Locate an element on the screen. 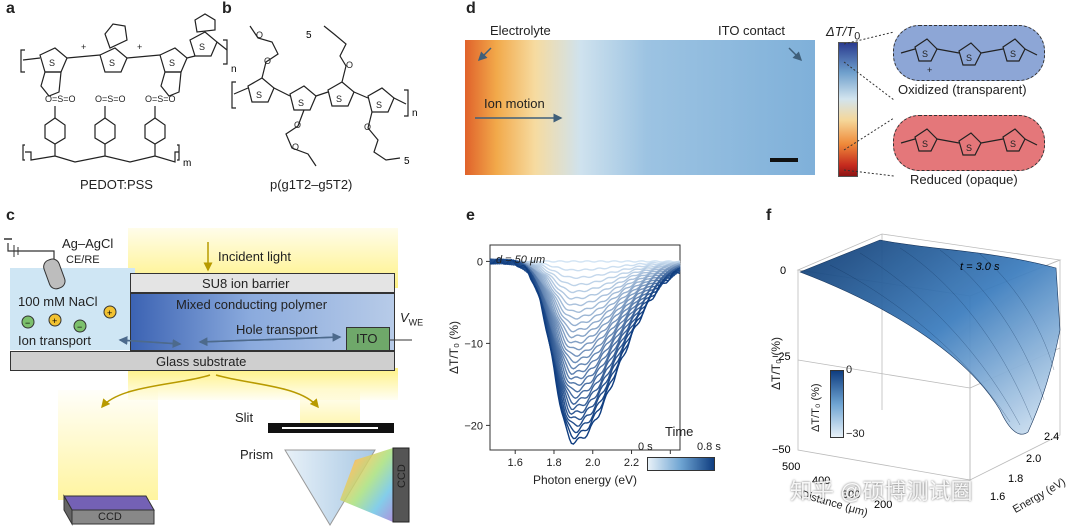 This screenshot has height=532, width=1080. c-diagram-lines: − + − + is located at coordinates (208, 323).